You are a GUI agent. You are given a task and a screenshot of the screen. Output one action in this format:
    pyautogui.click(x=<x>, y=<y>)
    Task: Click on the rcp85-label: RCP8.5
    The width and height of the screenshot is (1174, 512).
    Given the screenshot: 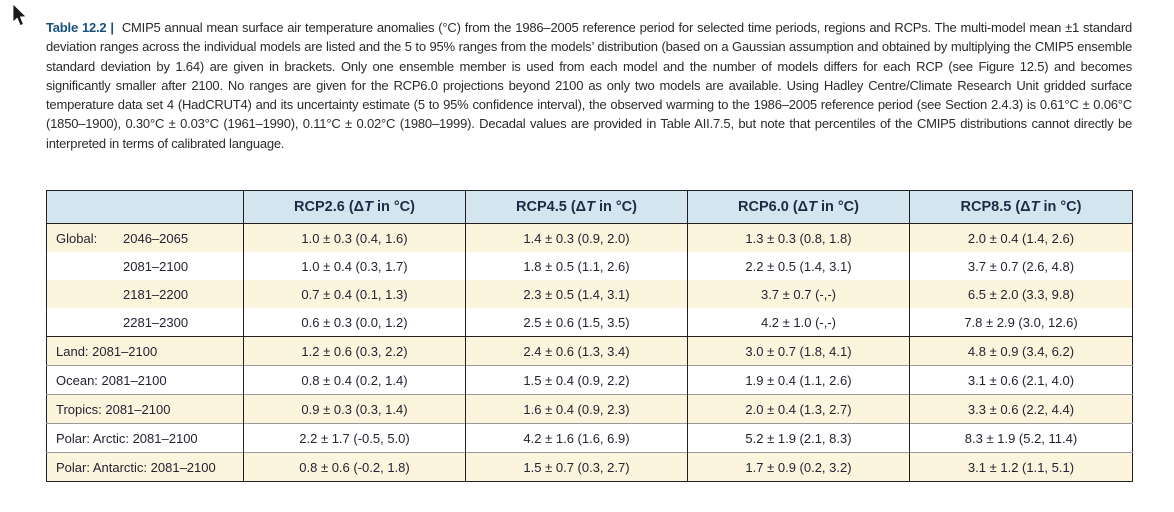 What is the action you would take?
    pyautogui.click(x=986, y=207)
    